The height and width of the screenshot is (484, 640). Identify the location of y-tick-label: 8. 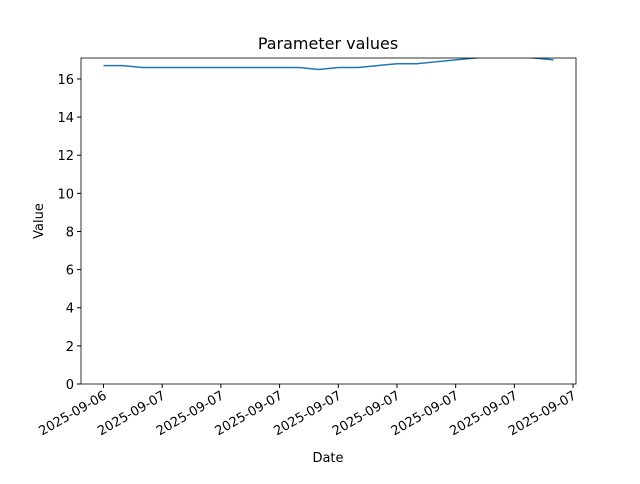
(70, 232).